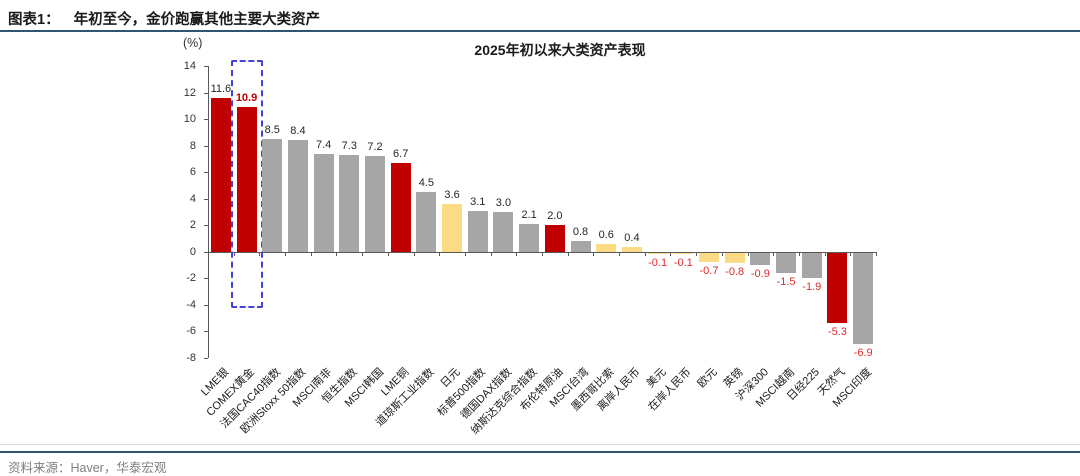  Describe the element at coordinates (192, 251) in the screenshot. I see `y-tick-label: 0` at that location.